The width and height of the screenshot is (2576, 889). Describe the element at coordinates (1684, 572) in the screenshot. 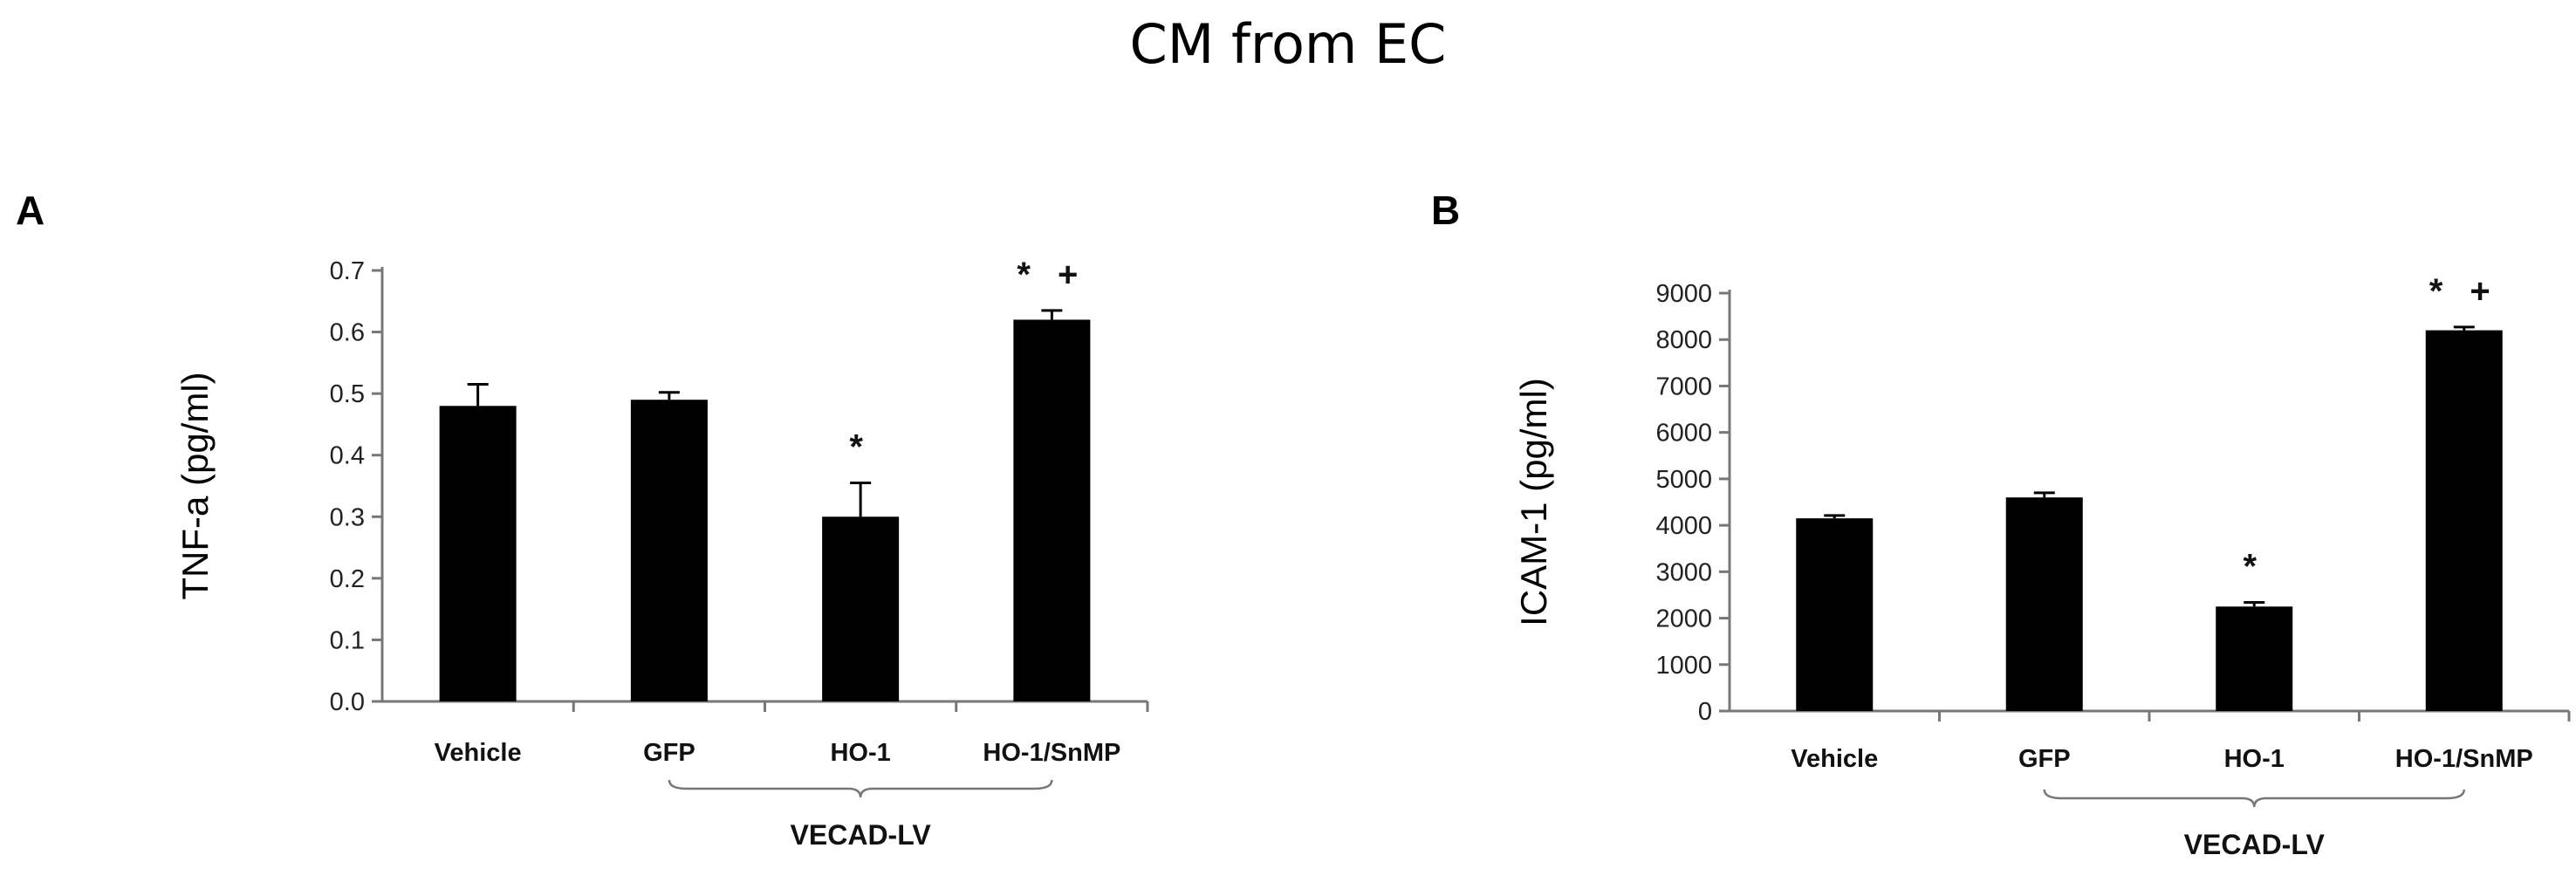

I see `y-tick-label: 3000` at that location.